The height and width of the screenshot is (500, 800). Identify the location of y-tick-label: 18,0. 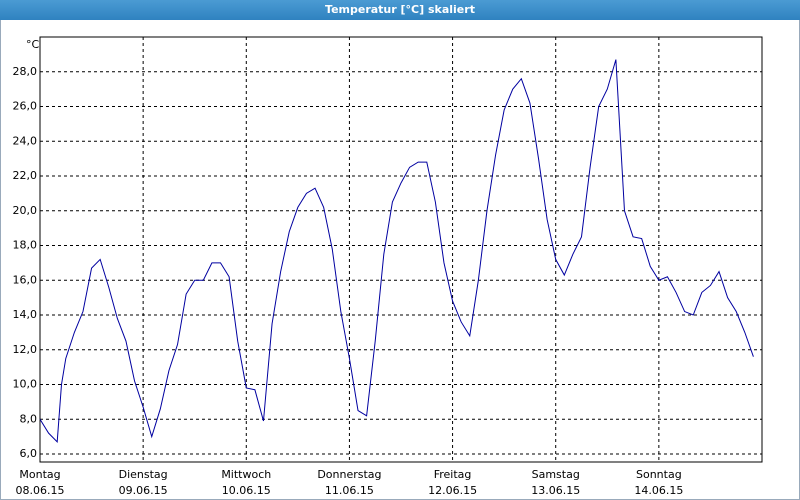
(25, 245).